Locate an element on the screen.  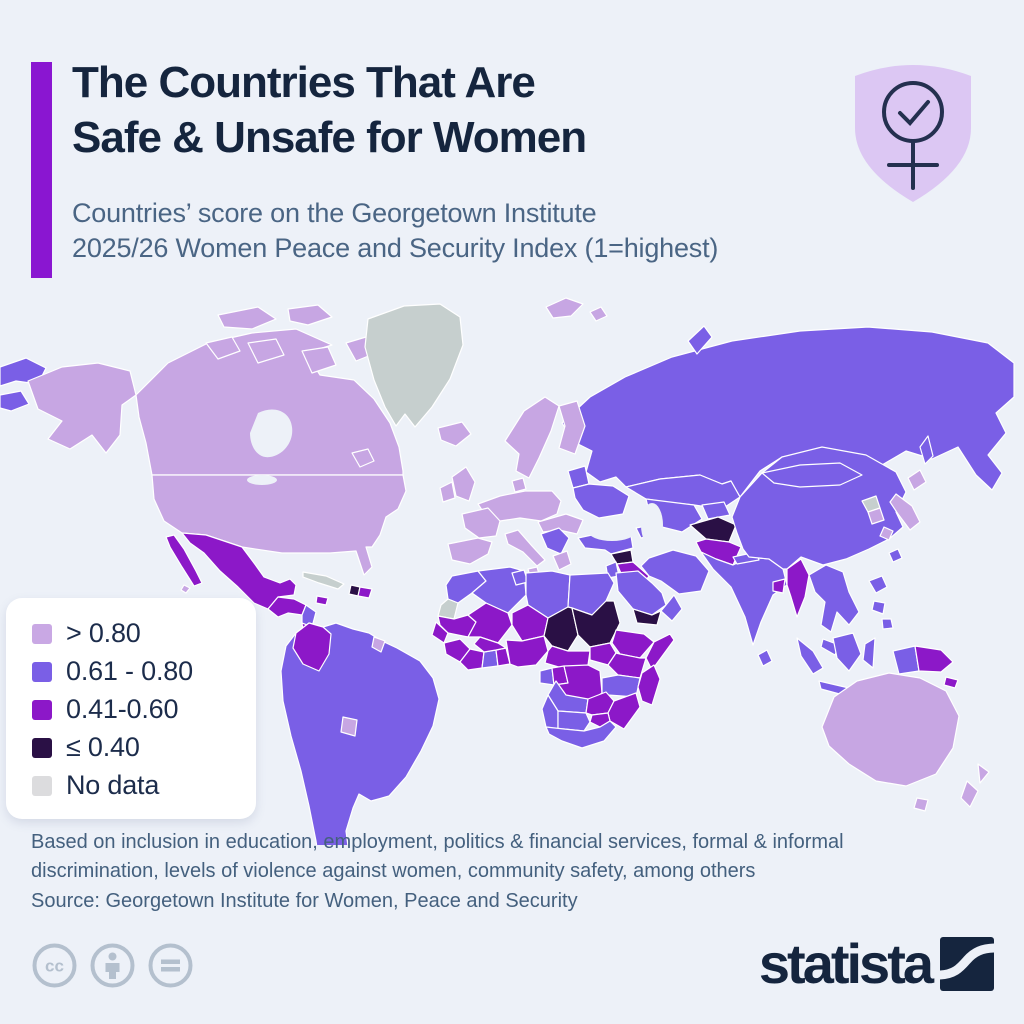
region-south-africa is located at coordinates (581, 734).